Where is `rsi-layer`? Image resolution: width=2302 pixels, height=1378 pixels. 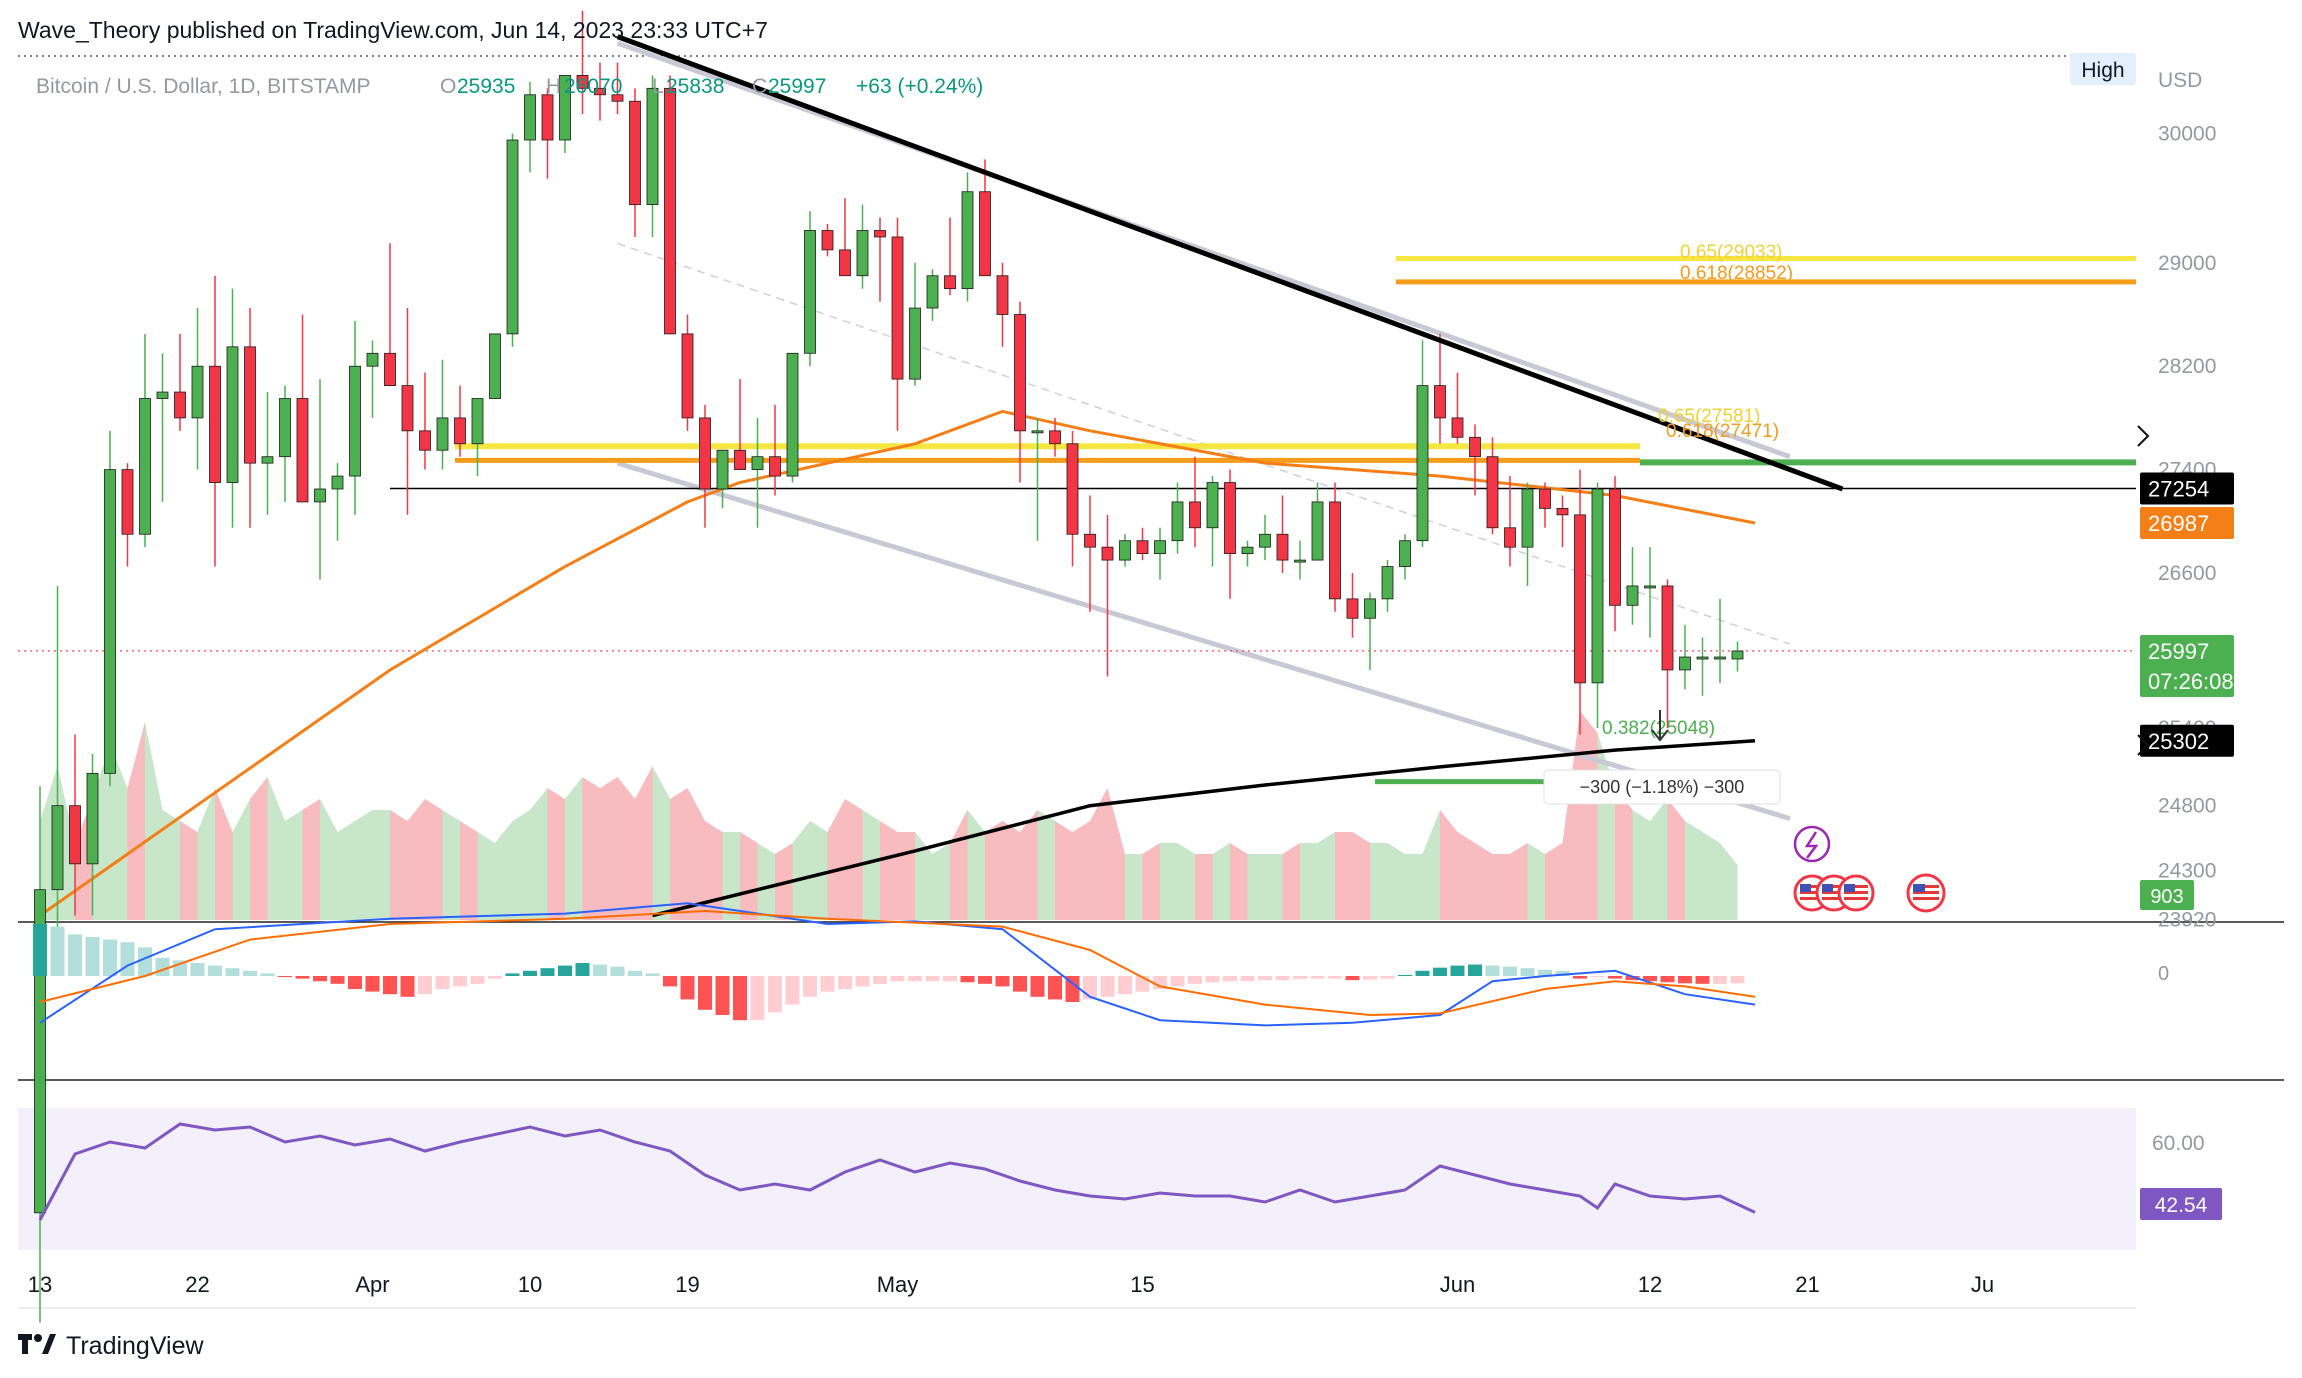
rsi-layer is located at coordinates (897, 1171).